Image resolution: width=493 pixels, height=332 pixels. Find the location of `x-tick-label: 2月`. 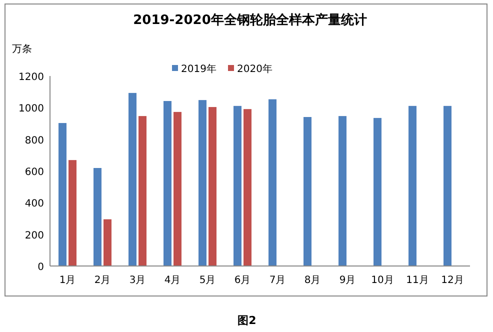

x-tick-label: 2月 is located at coordinates (102, 280).